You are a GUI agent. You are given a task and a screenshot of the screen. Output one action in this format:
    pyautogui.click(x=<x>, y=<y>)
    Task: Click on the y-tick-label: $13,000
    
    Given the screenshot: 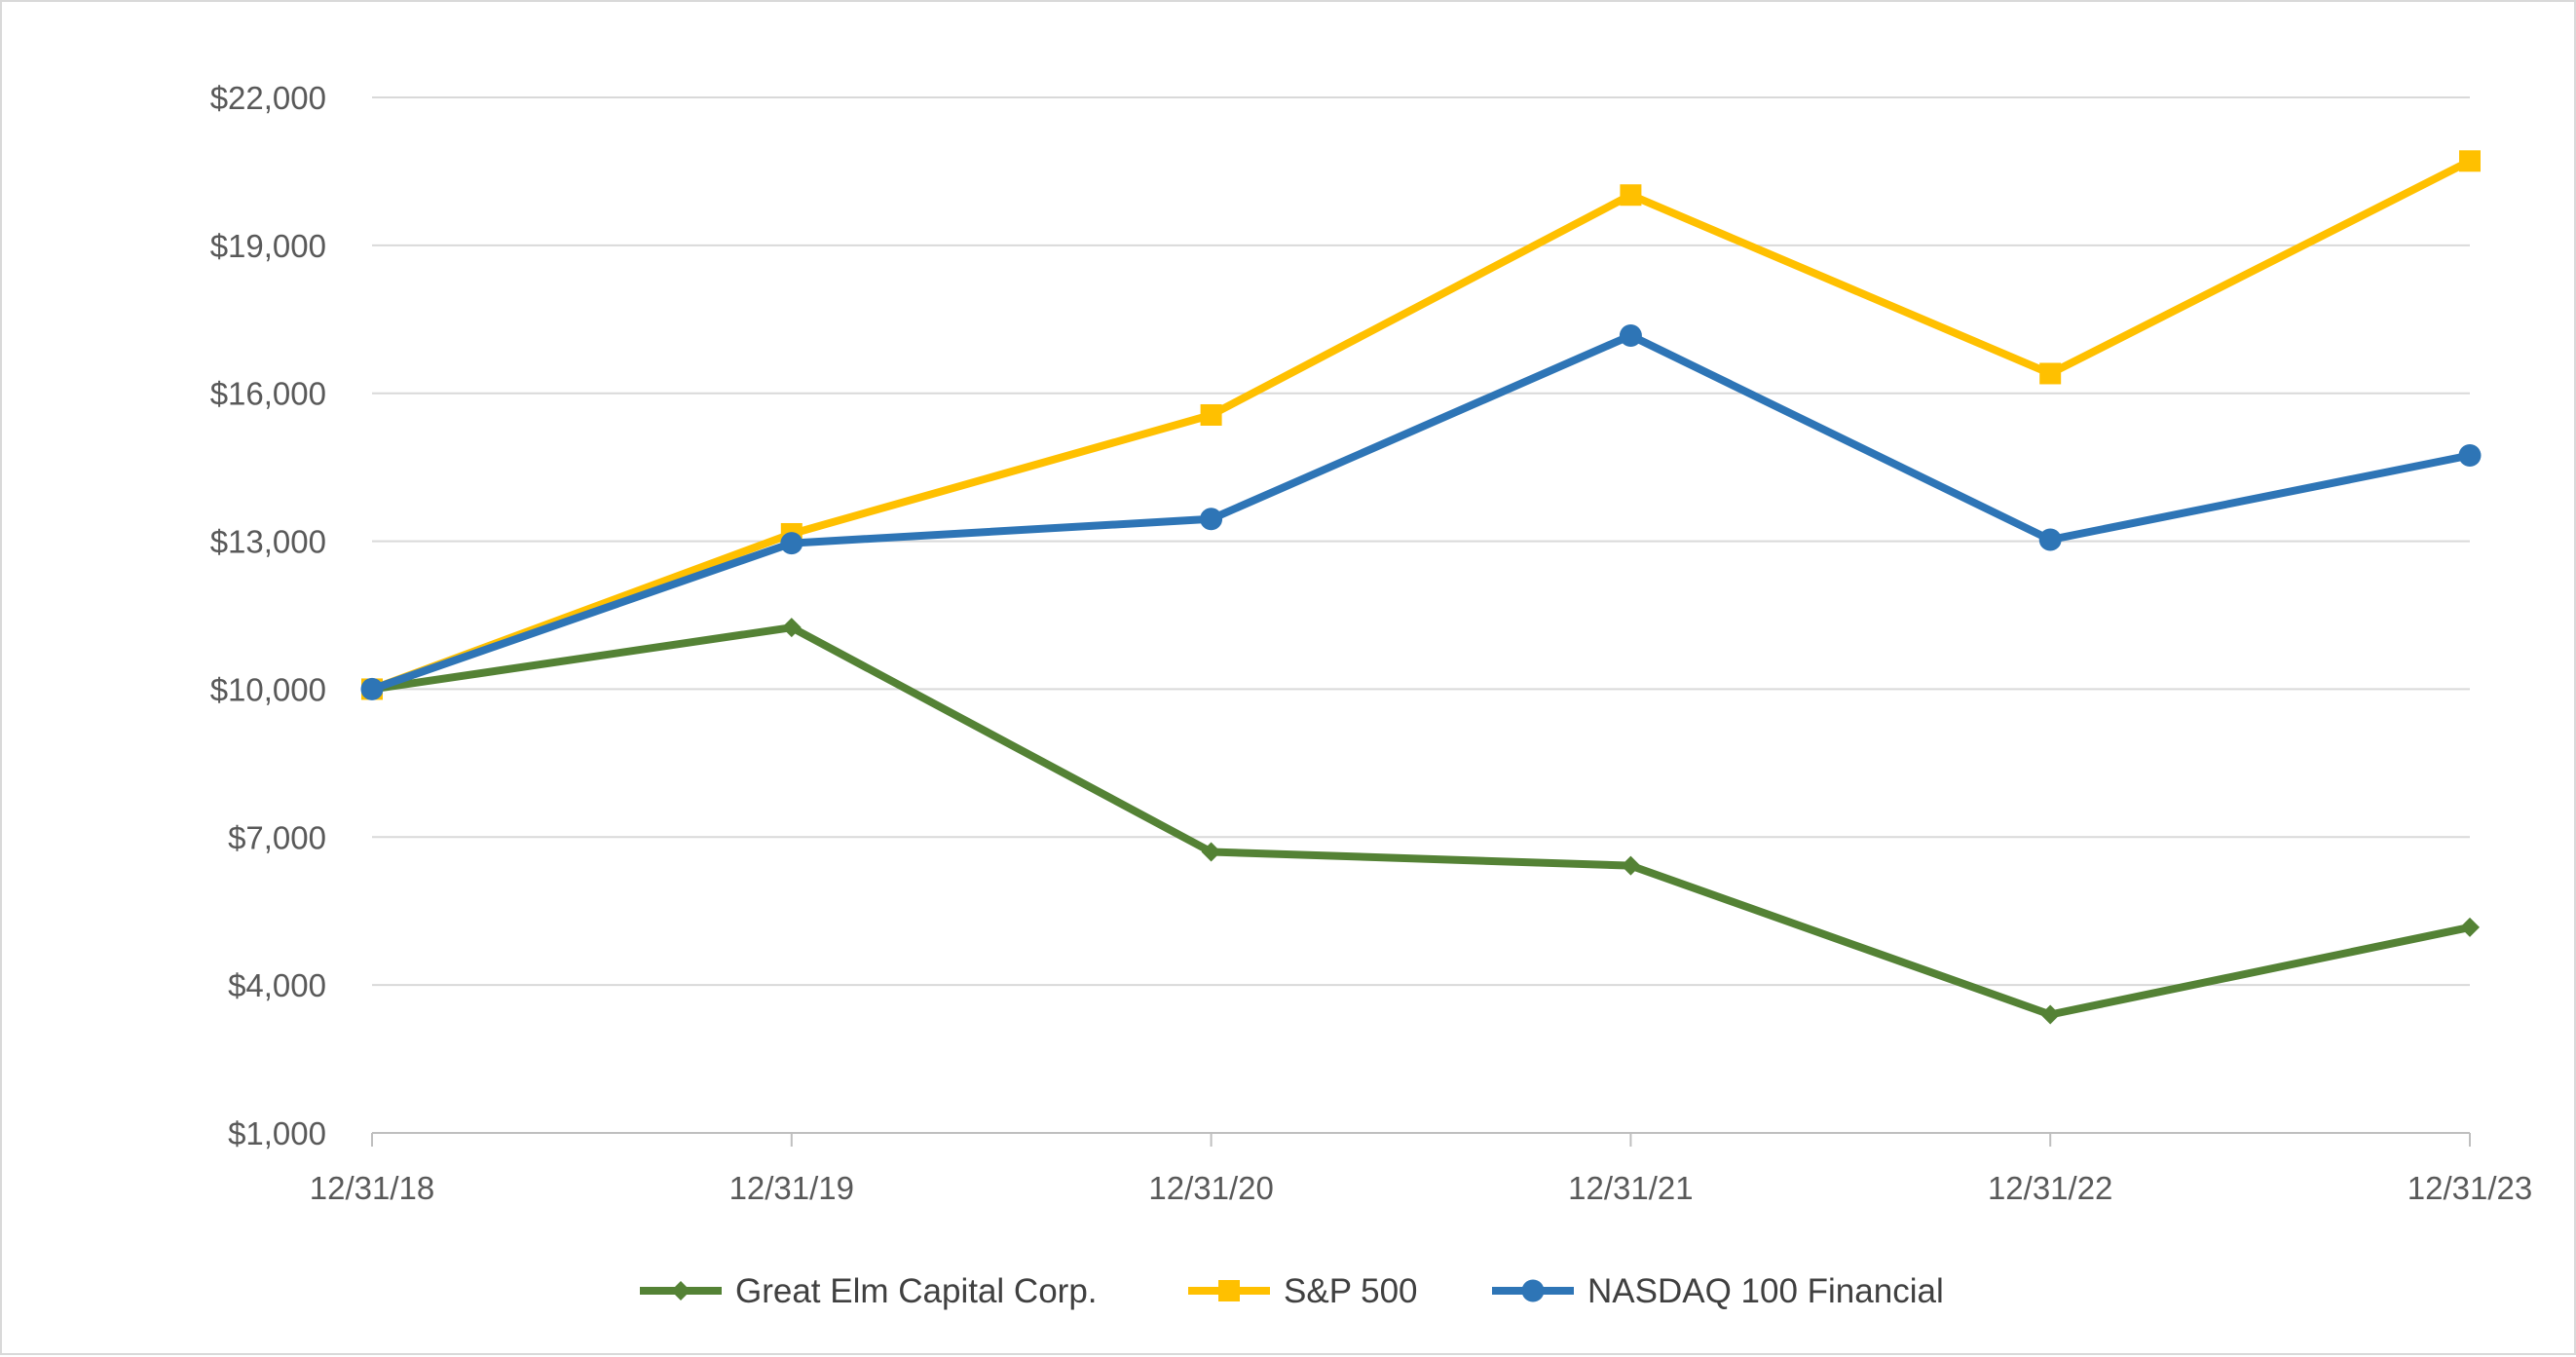 What is the action you would take?
    pyautogui.click(x=268, y=542)
    